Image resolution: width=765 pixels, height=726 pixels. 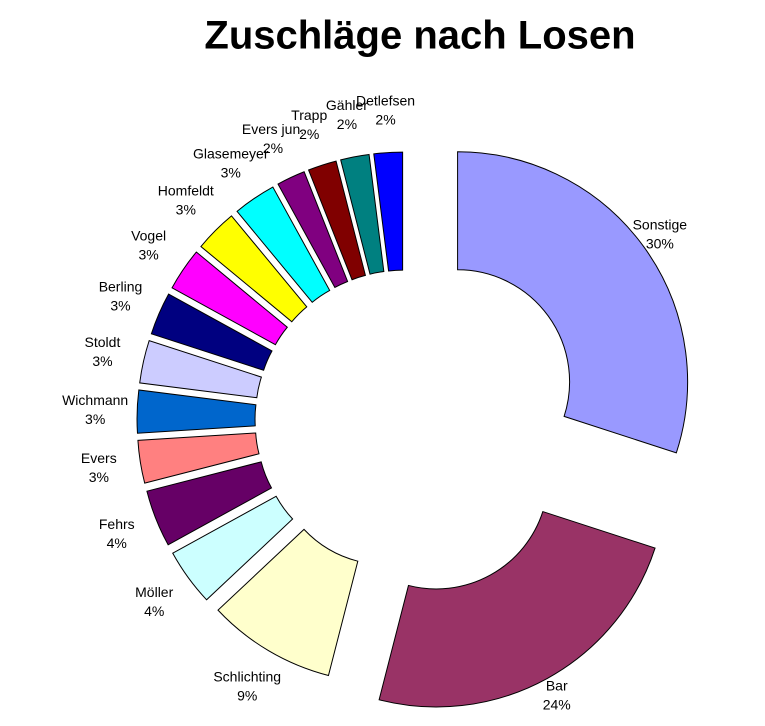 I want to click on segment-label: Homfeldt, so click(x=186, y=191).